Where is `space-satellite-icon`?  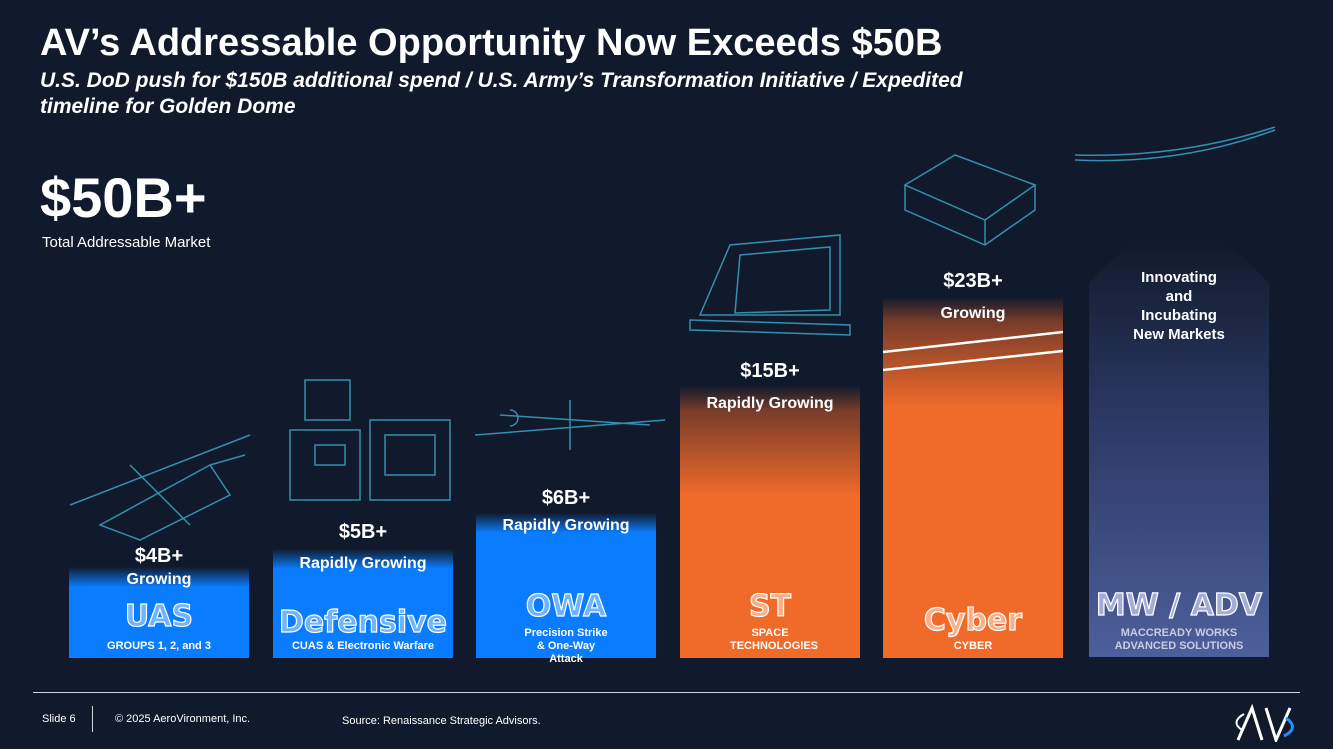
space-satellite-icon is located at coordinates (770, 285).